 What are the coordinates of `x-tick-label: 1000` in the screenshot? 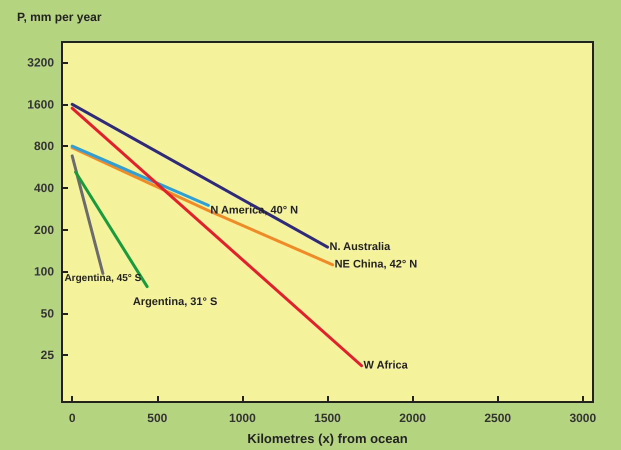 It's located at (242, 418).